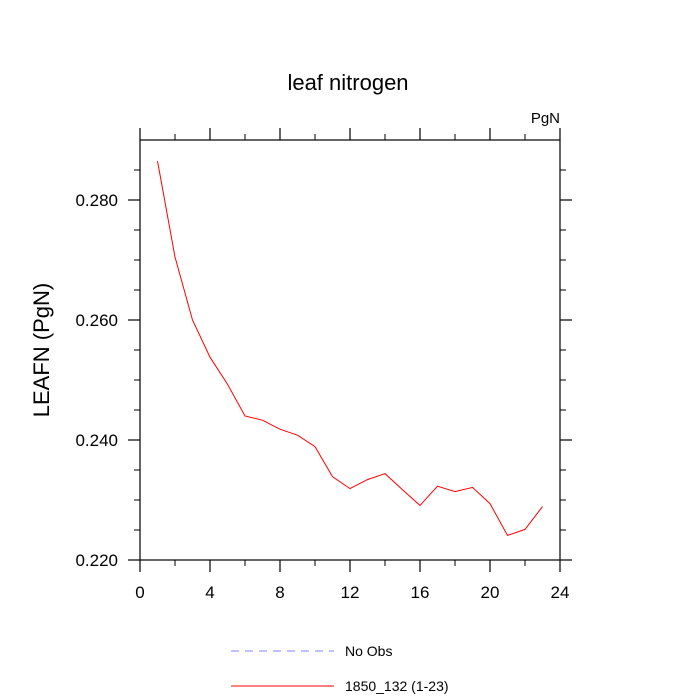 The image size is (700, 700). I want to click on x-tick-label: 20, so click(490, 592).